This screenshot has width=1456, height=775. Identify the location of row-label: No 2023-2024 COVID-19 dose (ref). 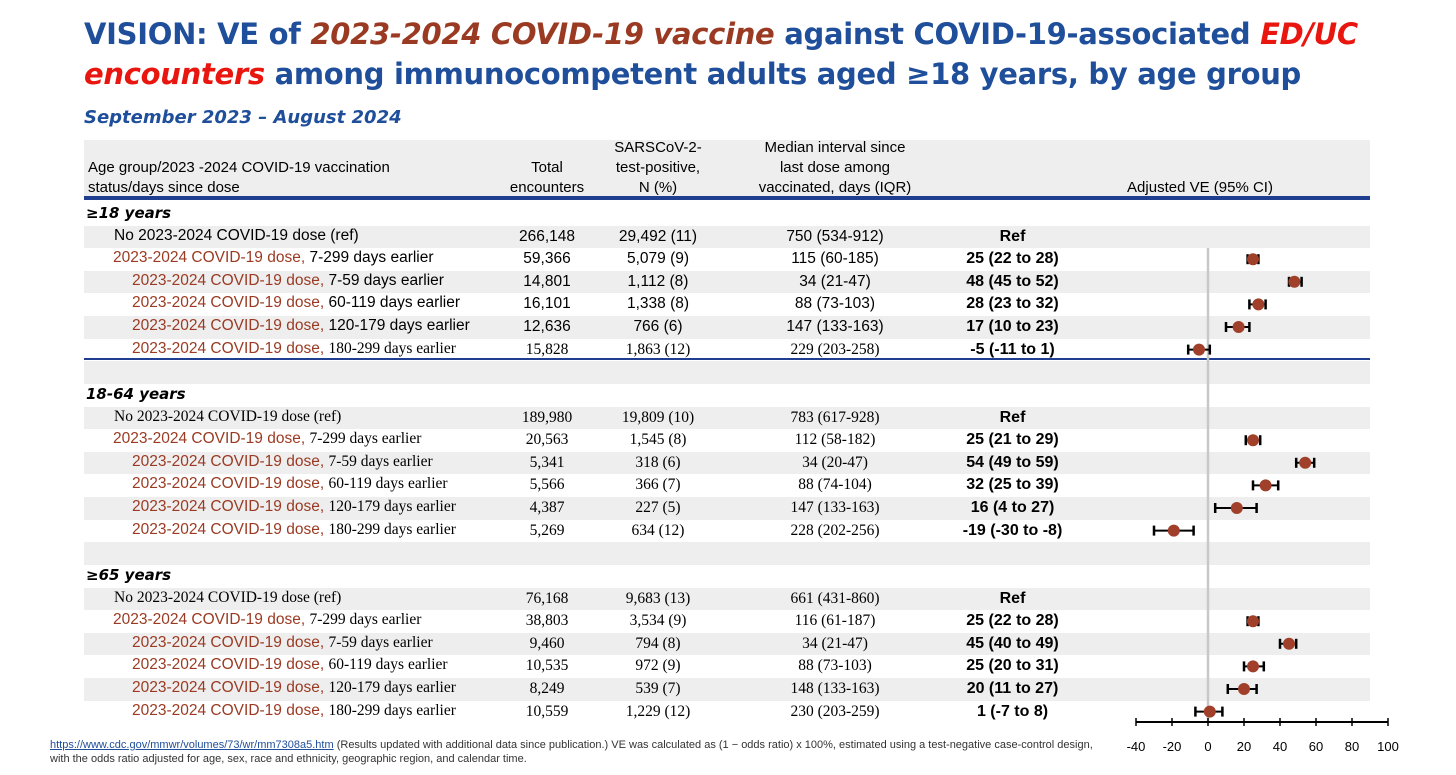
(236, 235).